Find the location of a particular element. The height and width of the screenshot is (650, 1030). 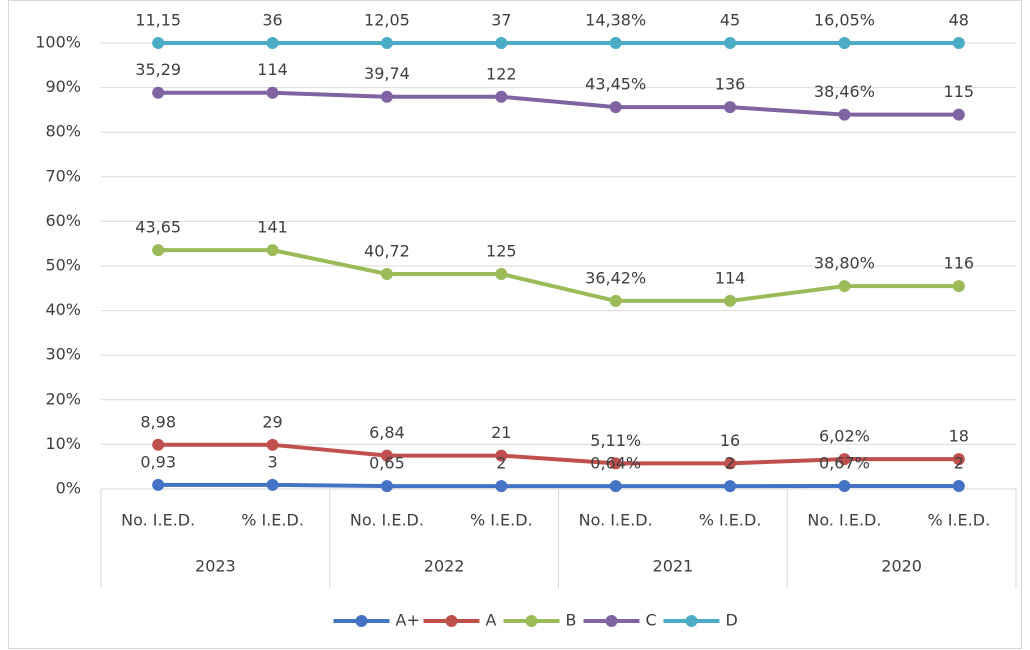

data-label: 29 is located at coordinates (272, 421).